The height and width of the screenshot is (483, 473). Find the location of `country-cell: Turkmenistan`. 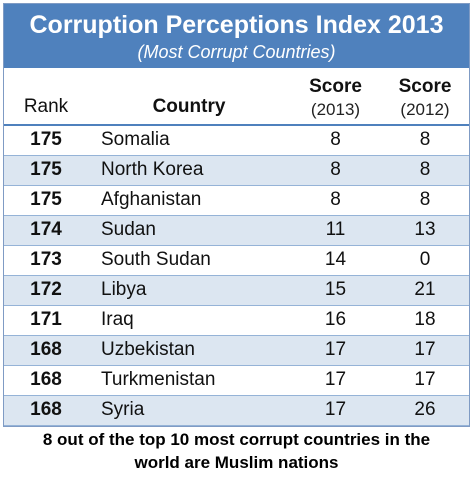

country-cell: Turkmenistan is located at coordinates (158, 379).